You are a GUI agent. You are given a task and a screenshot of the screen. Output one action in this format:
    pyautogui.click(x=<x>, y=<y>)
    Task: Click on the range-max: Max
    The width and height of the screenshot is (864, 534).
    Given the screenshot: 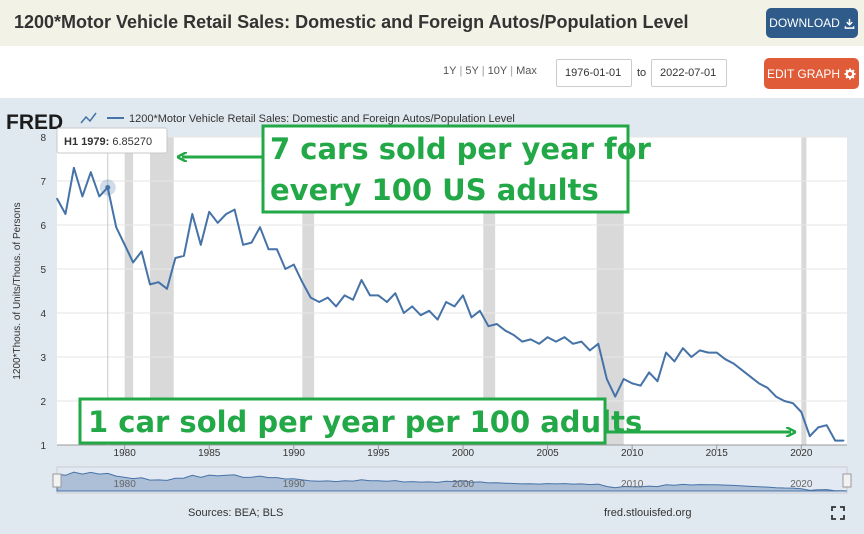 What is the action you would take?
    pyautogui.click(x=526, y=71)
    